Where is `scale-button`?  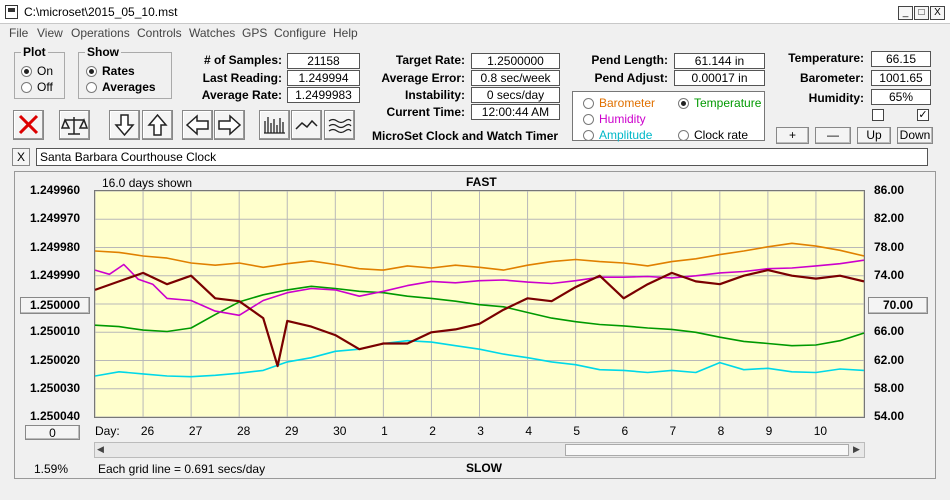 scale-button is located at coordinates (74, 125).